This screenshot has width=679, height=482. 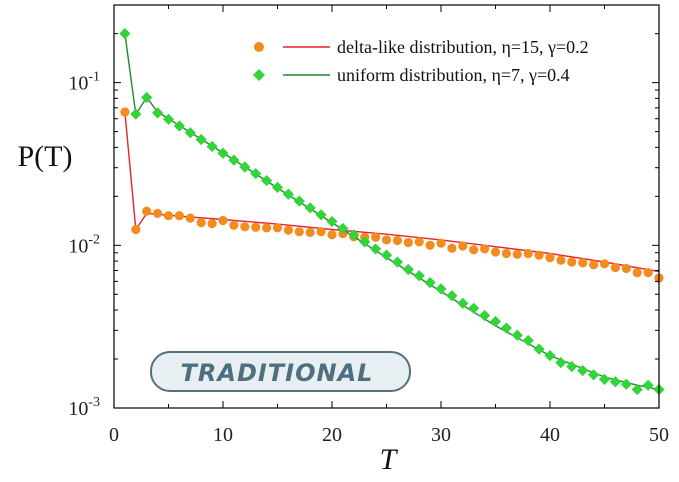 What do you see at coordinates (259, 47) in the screenshot?
I see `legend-marker-delta` at bounding box center [259, 47].